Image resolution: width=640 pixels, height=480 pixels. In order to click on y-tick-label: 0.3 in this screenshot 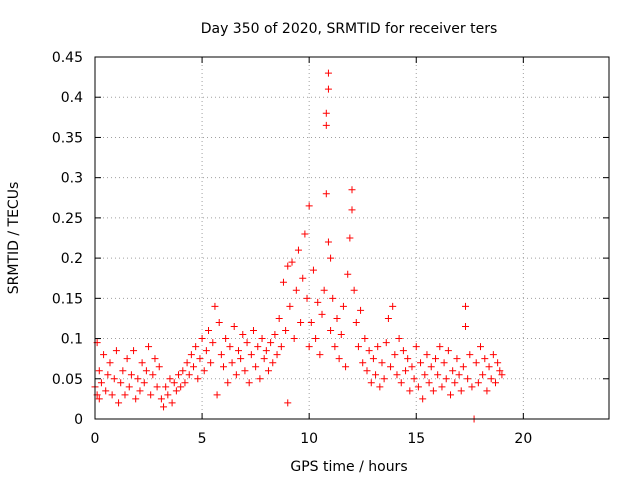, I will do `click(72, 179)`.